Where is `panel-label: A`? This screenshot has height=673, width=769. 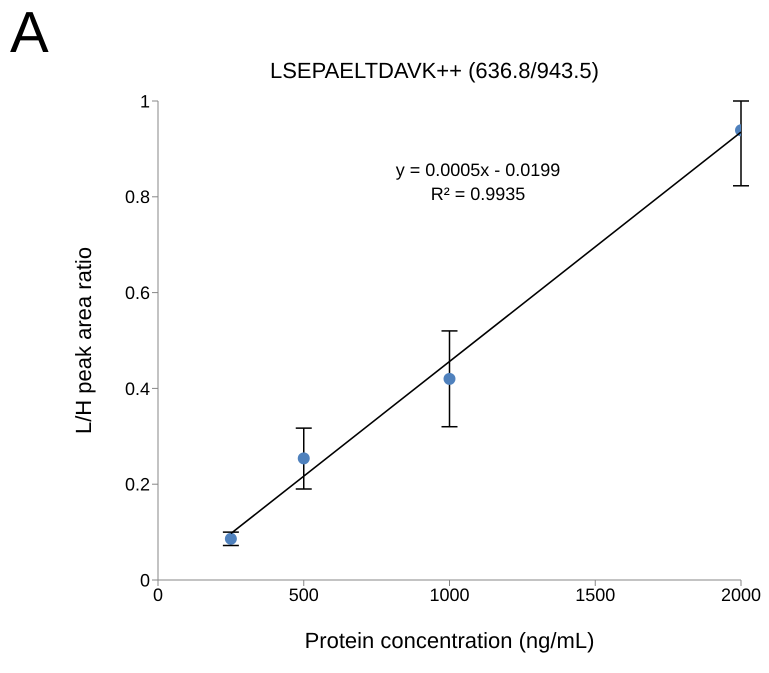 panel-label: A is located at coordinates (29, 33).